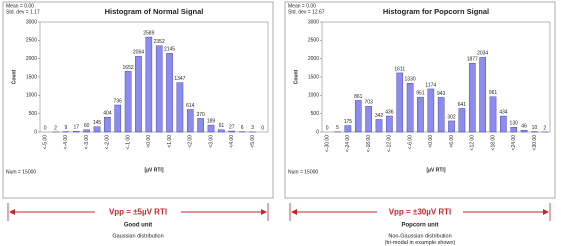  What do you see at coordinates (420, 93) in the screenshot?
I see `value-label: 951` at bounding box center [420, 93].